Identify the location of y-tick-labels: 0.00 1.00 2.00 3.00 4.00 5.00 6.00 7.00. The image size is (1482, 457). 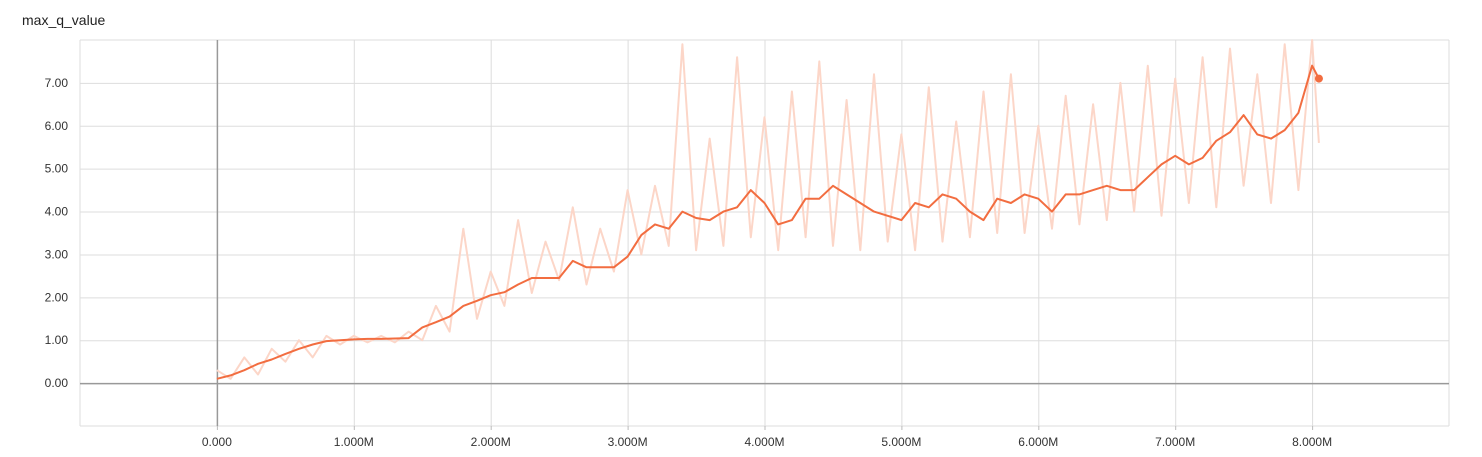
(57, 233).